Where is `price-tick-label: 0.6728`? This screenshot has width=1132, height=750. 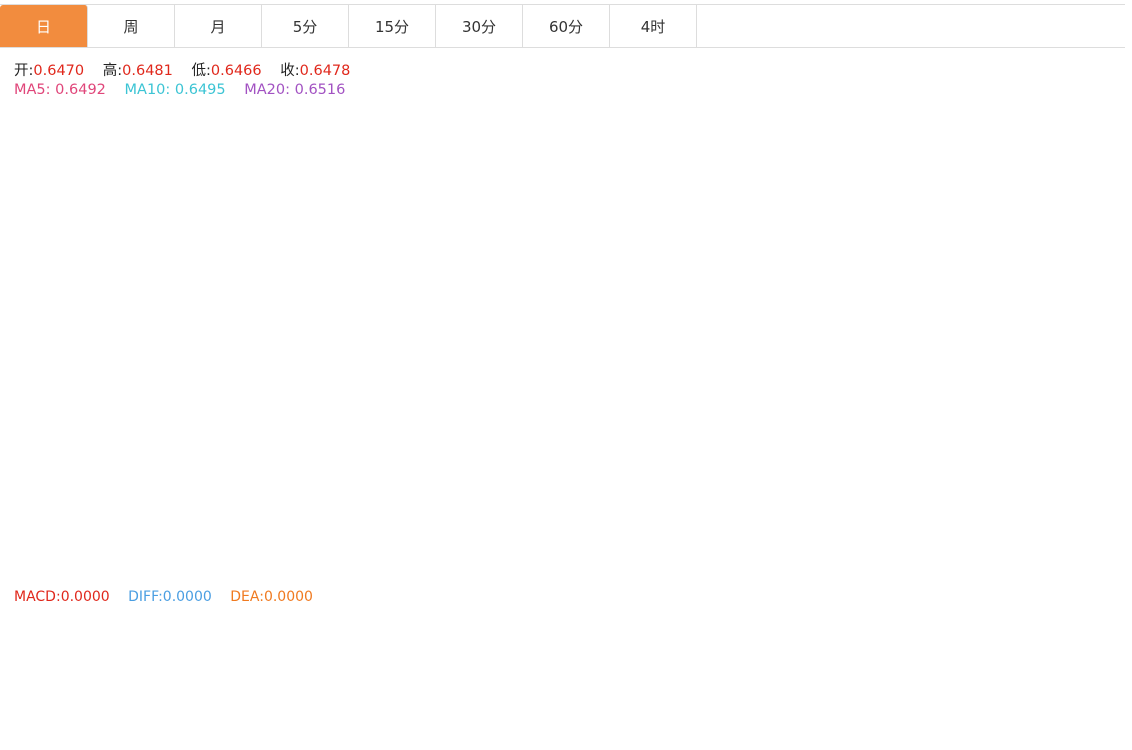
price-tick-label: 0.6728 is located at coordinates (1070, 301).